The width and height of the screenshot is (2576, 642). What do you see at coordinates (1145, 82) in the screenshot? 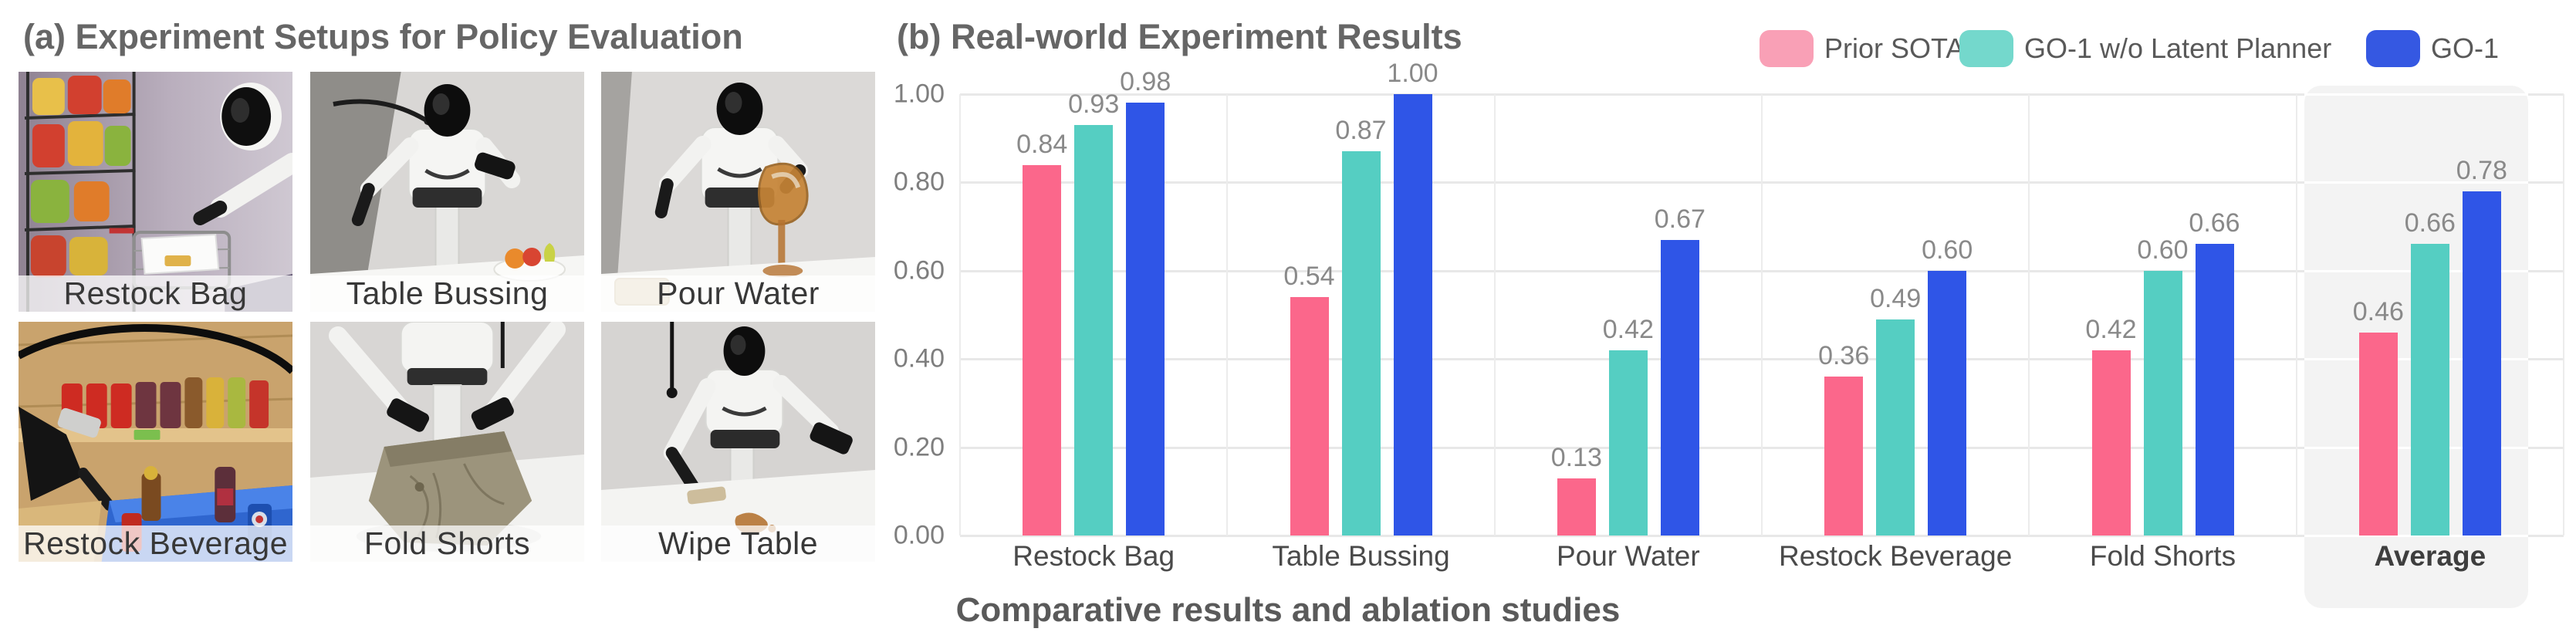
I see `bar-value-label: 0.98` at bounding box center [1145, 82].